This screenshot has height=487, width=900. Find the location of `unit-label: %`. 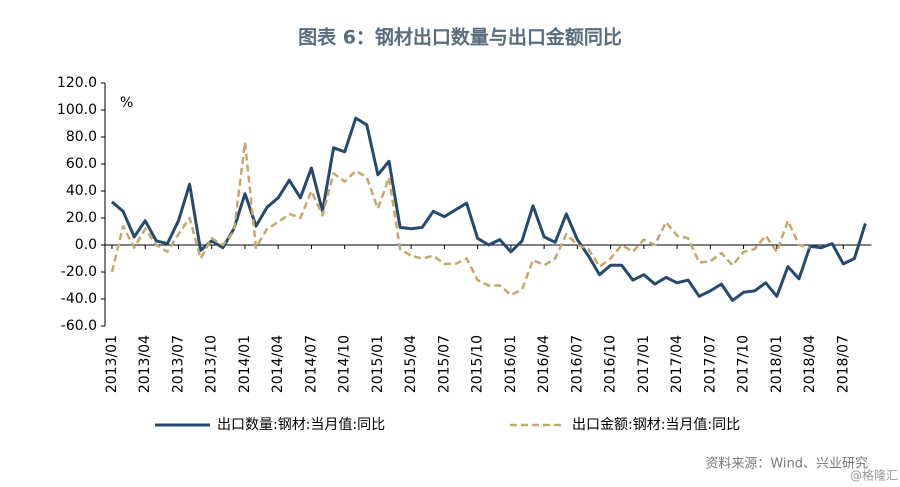

unit-label: % is located at coordinates (126, 103).